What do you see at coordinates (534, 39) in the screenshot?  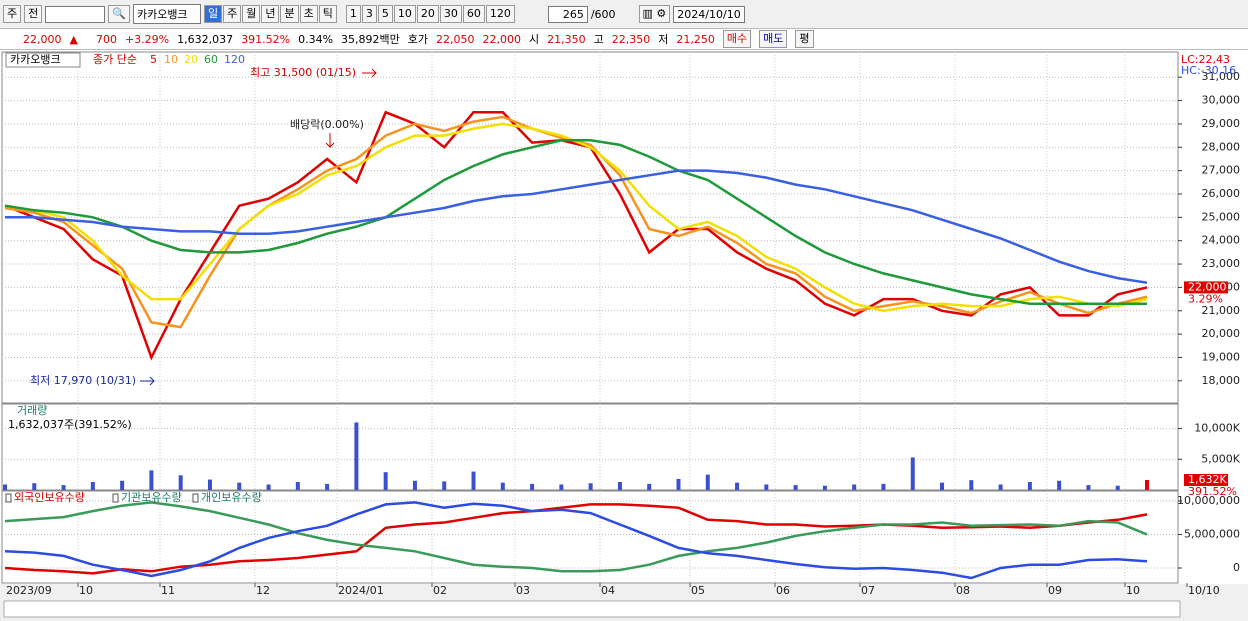 I see `label: 시` at bounding box center [534, 39].